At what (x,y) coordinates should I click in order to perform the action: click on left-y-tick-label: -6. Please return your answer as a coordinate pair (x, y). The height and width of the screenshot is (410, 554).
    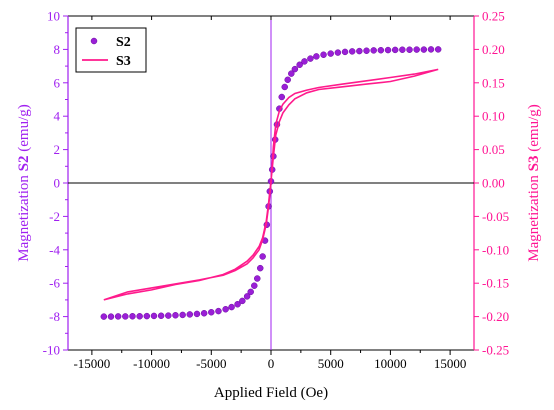
    Looking at the image, I should click on (54, 283).